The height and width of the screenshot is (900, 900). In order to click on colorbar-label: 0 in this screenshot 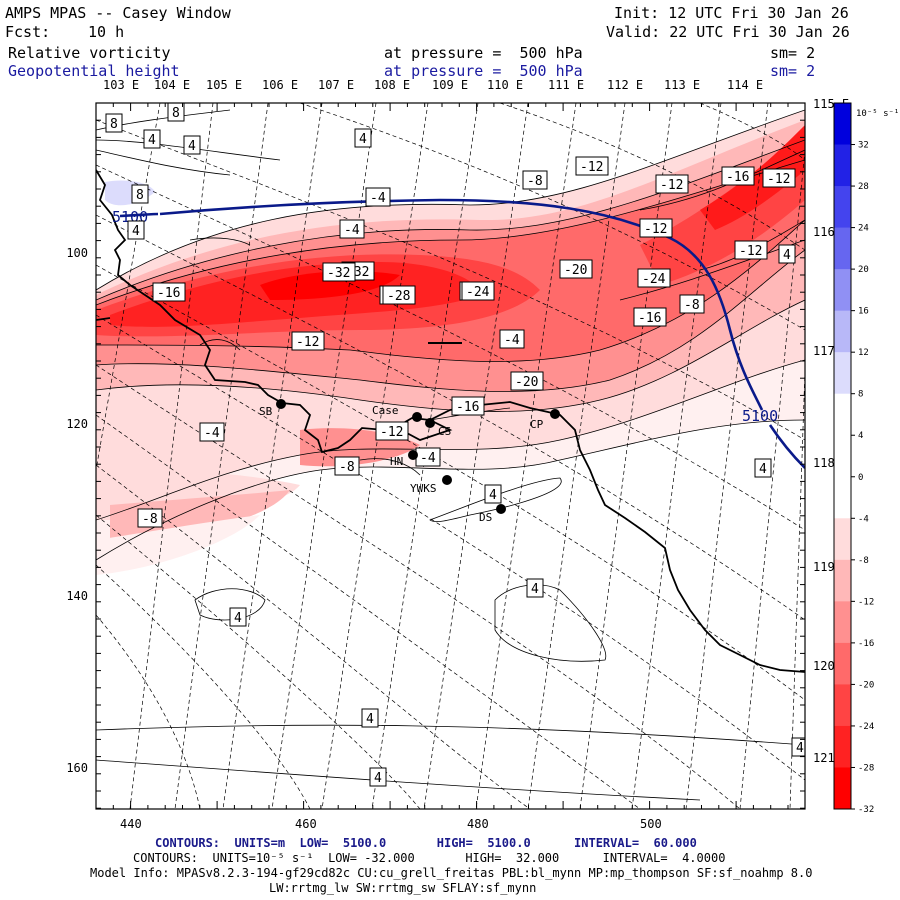, I will do `click(860, 478)`.